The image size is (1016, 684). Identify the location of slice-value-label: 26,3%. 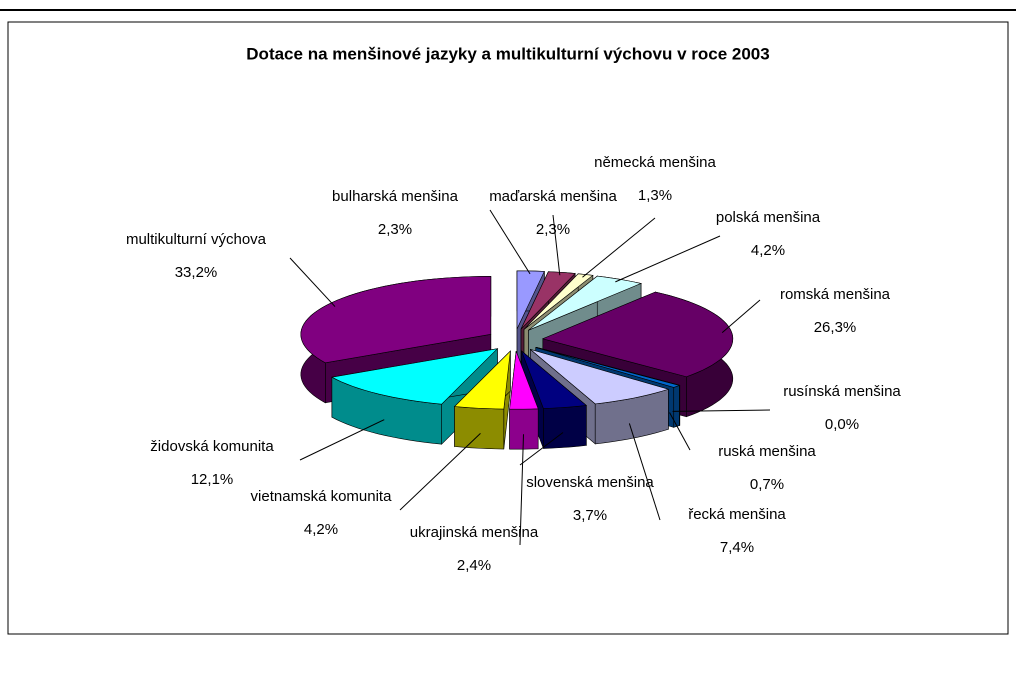
(835, 327).